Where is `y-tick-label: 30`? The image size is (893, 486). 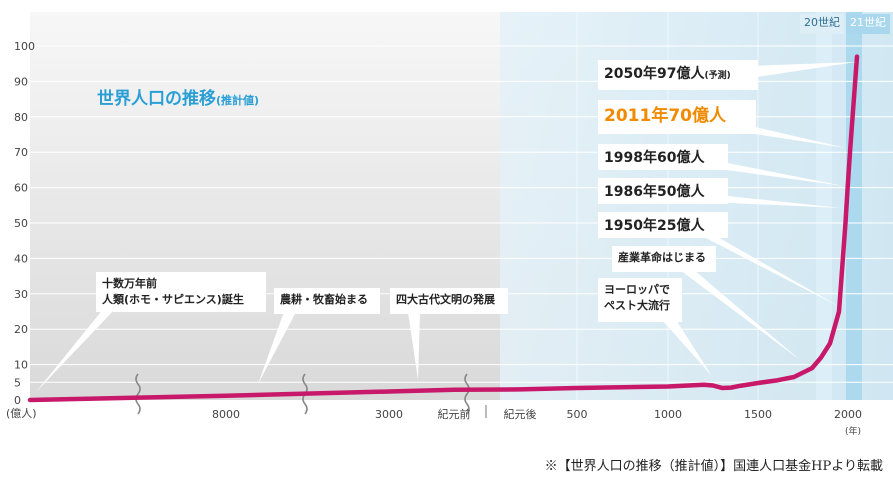
y-tick-label: 30 is located at coordinates (21, 294).